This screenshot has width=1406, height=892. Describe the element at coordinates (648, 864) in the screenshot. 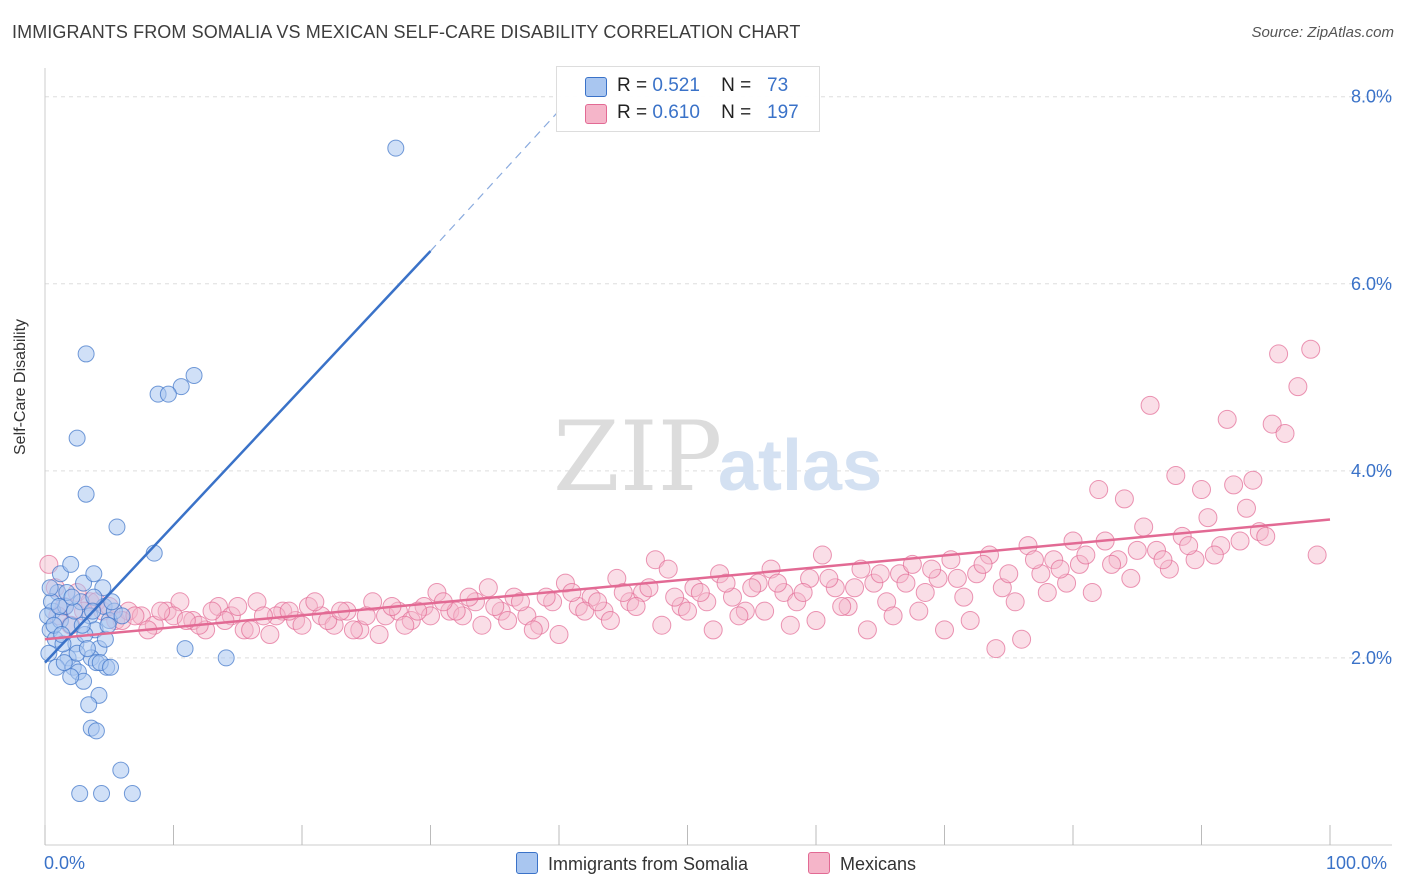

I see `bottom-legend-label-somalia: Immigrants from Somalia` at that location.